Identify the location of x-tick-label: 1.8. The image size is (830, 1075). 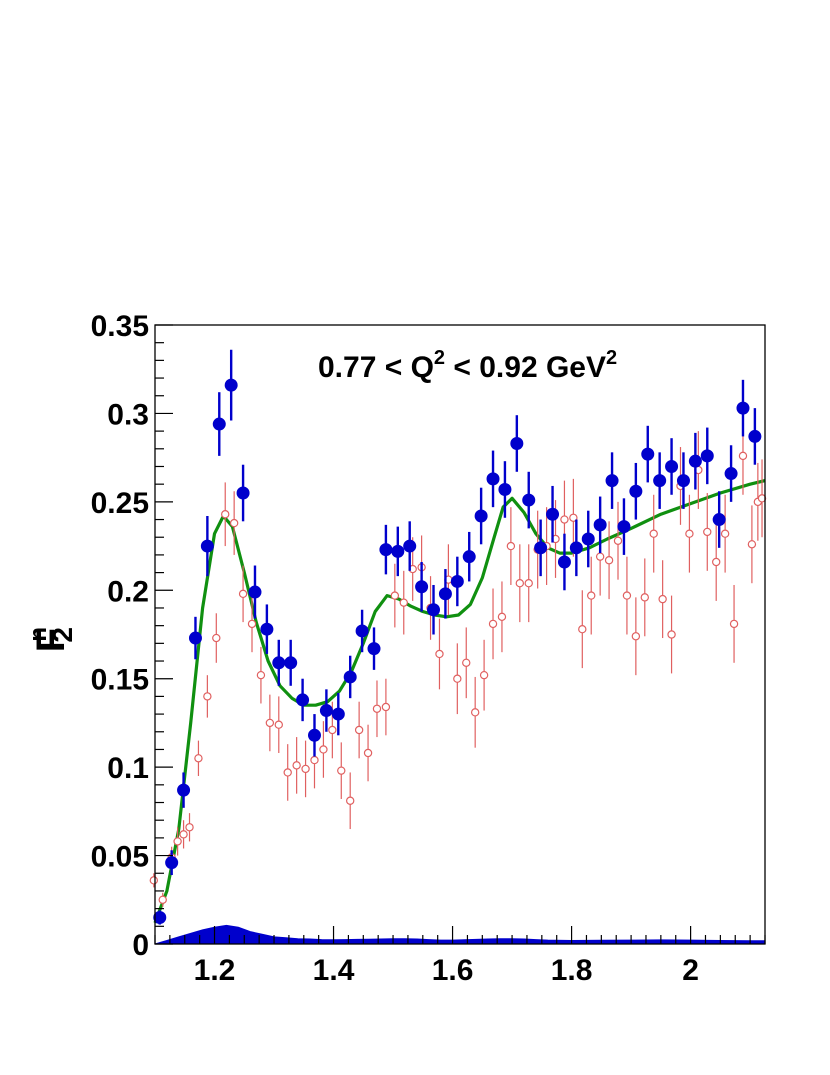
(572, 970).